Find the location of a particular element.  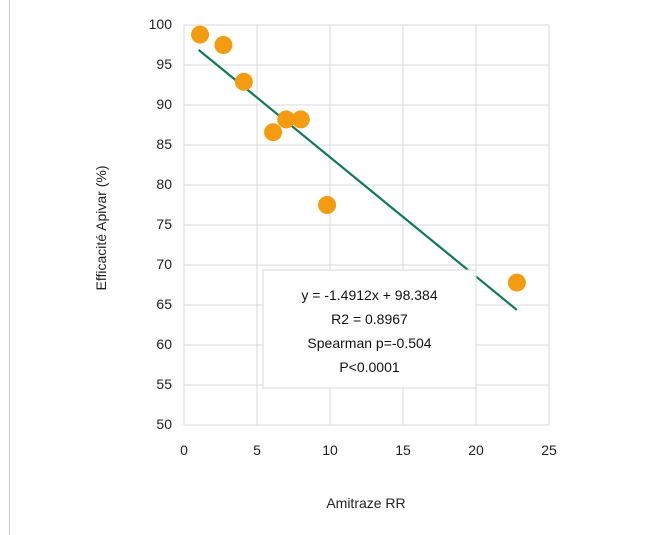

x-tick-label: 5 is located at coordinates (257, 450).